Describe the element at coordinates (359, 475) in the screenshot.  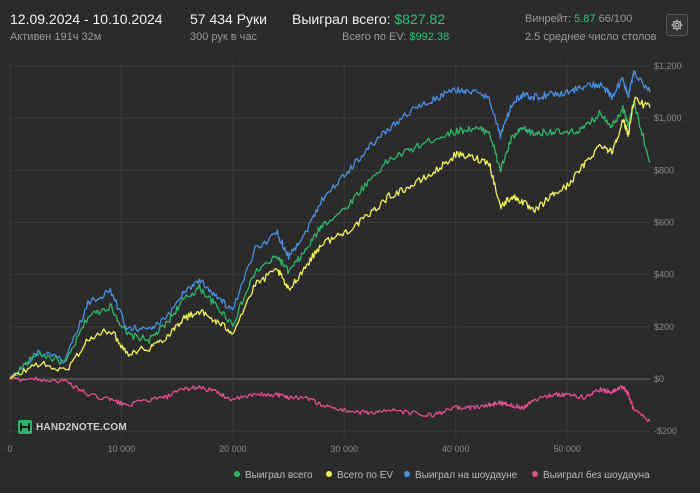
I see `legend-item-ev-total: Всего по EV` at that location.